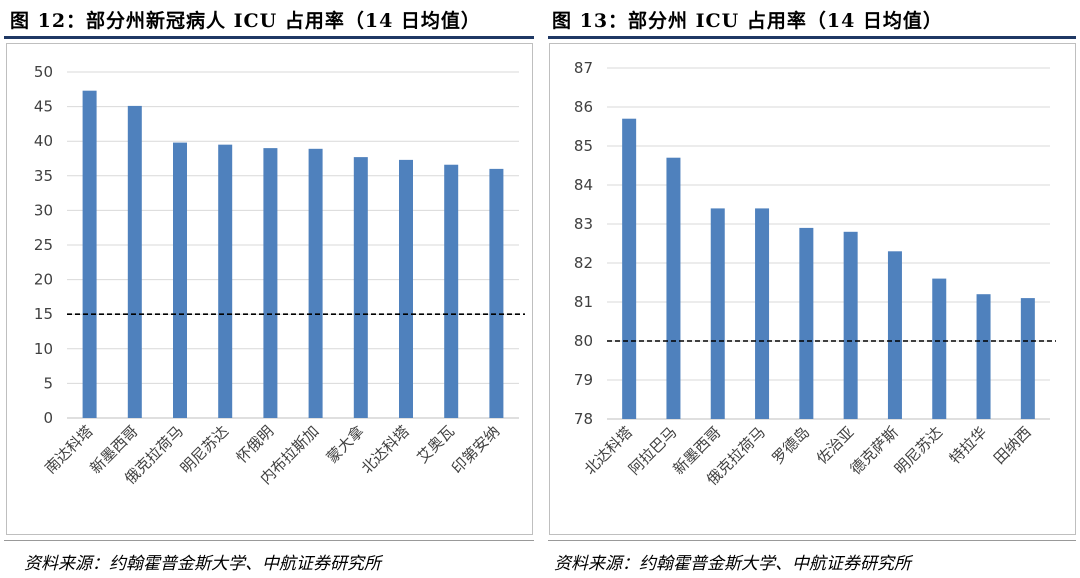 Image resolution: width=1080 pixels, height=578 pixels. Describe the element at coordinates (245, 21) in the screenshot. I see `figure-12-title: 图 12：部分州新冠病人 ICU 占用率（14 日均值）` at that location.